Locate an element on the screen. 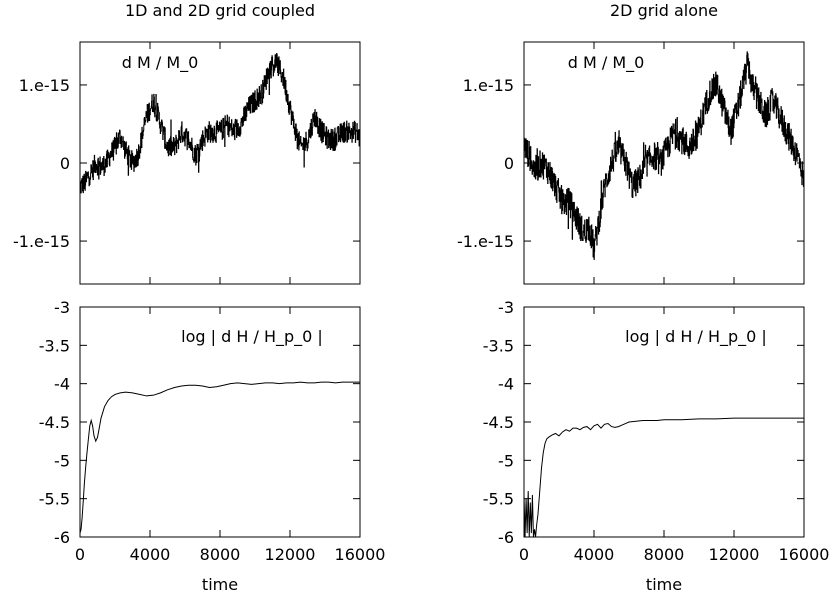  column-title-left: 1D and 2D grid coupled is located at coordinates (220, 10).